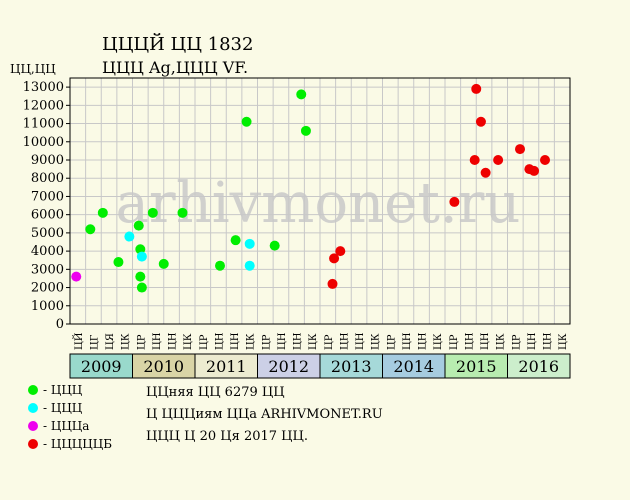 This screenshot has height=500, width=630. I want to click on year-label: 2010, so click(163, 366).